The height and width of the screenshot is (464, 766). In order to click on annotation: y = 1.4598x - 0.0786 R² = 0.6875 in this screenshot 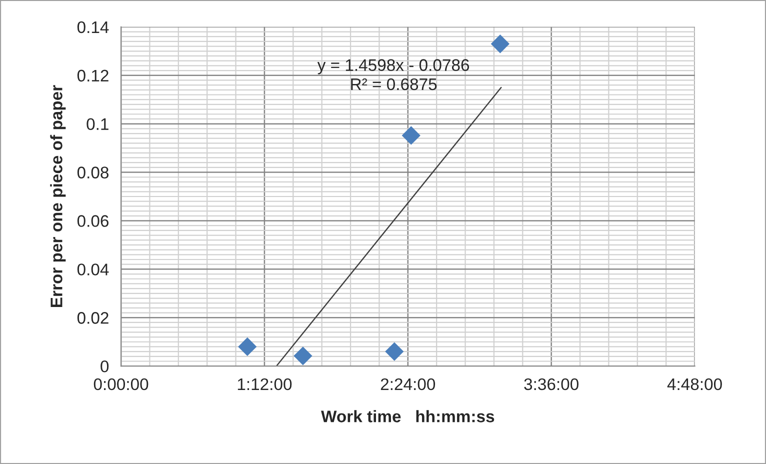, I will do `click(393, 74)`.